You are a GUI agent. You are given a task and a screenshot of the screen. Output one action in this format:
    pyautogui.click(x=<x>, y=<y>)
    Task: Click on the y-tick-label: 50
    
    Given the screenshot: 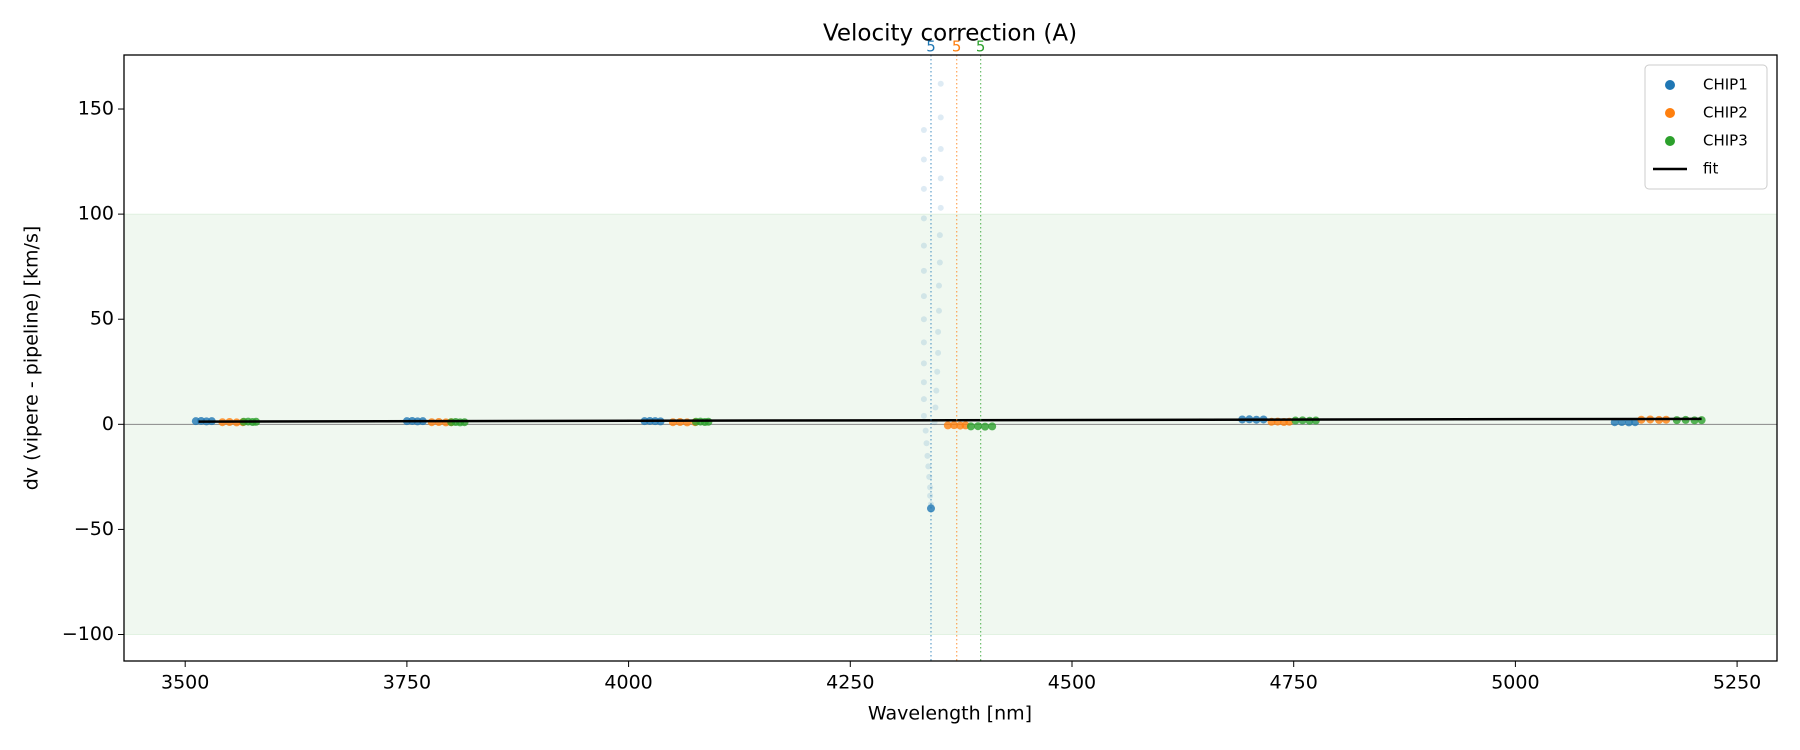 What is the action you would take?
    pyautogui.click(x=102, y=319)
    